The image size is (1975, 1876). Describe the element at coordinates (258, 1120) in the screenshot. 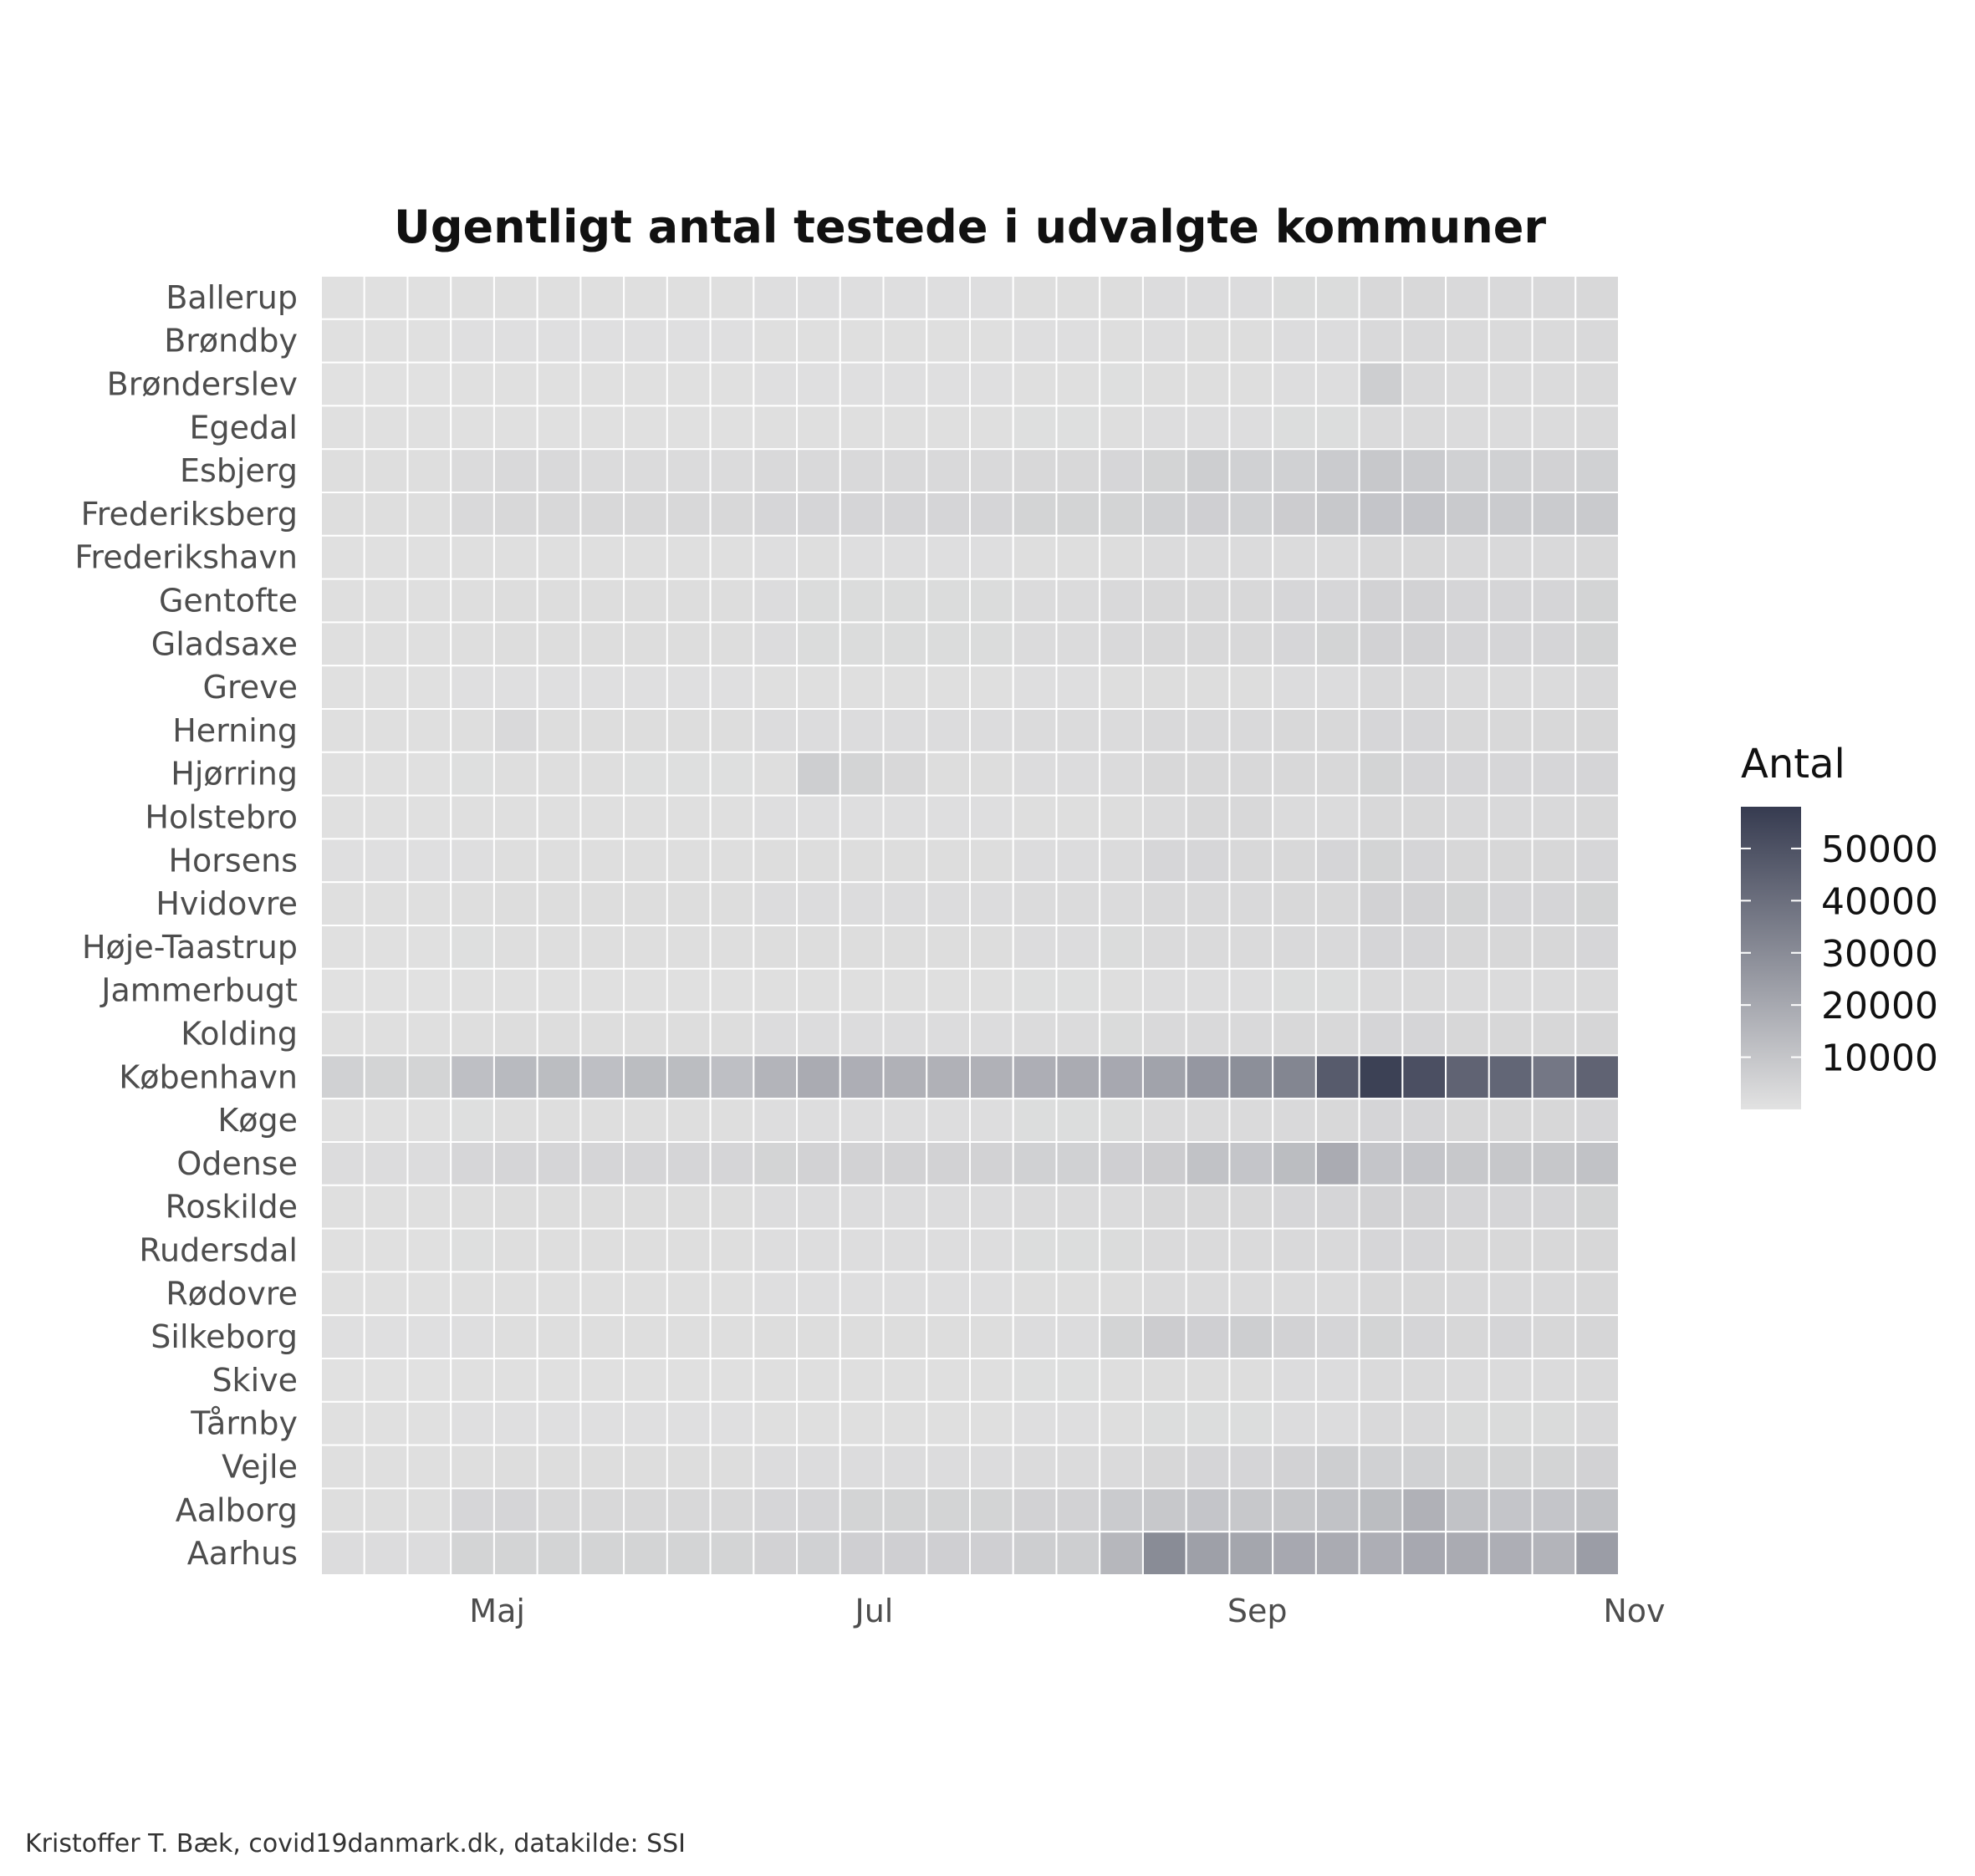

I see `row-label: Køge` at that location.